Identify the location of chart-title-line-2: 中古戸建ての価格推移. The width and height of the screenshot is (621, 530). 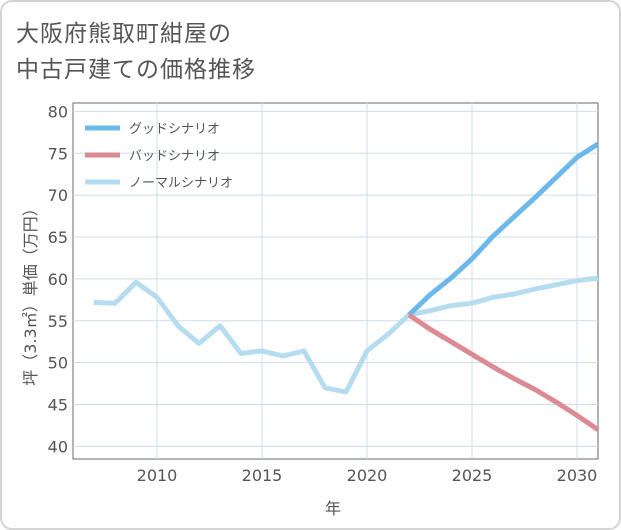
(136, 70).